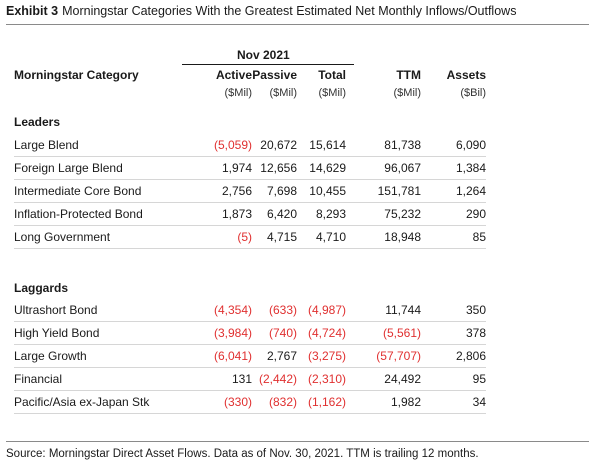  What do you see at coordinates (232, 333) in the screenshot?
I see `active-cell: (3,984)` at bounding box center [232, 333].